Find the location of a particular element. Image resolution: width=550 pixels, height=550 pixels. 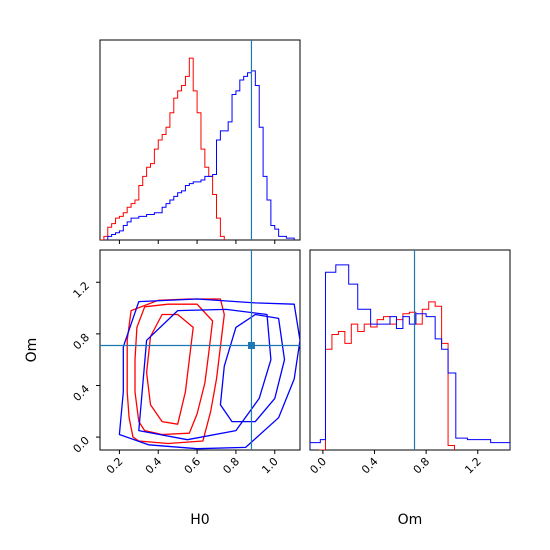

h0-x-tick-label: 0.4 is located at coordinates (154, 466).